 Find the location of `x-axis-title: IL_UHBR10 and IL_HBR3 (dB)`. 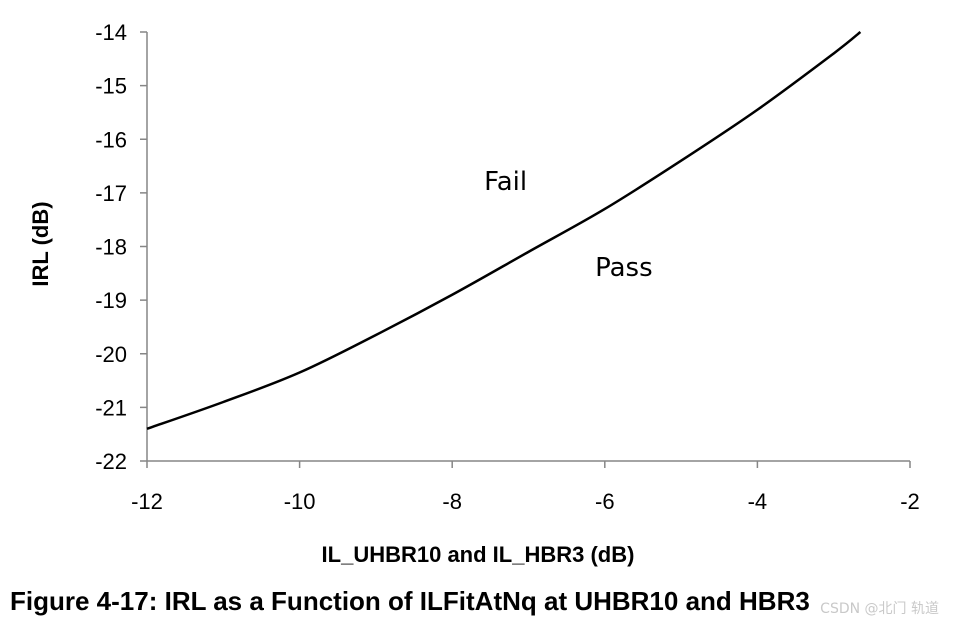

x-axis-title: IL_UHBR10 and IL_HBR3 (dB) is located at coordinates (478, 554).